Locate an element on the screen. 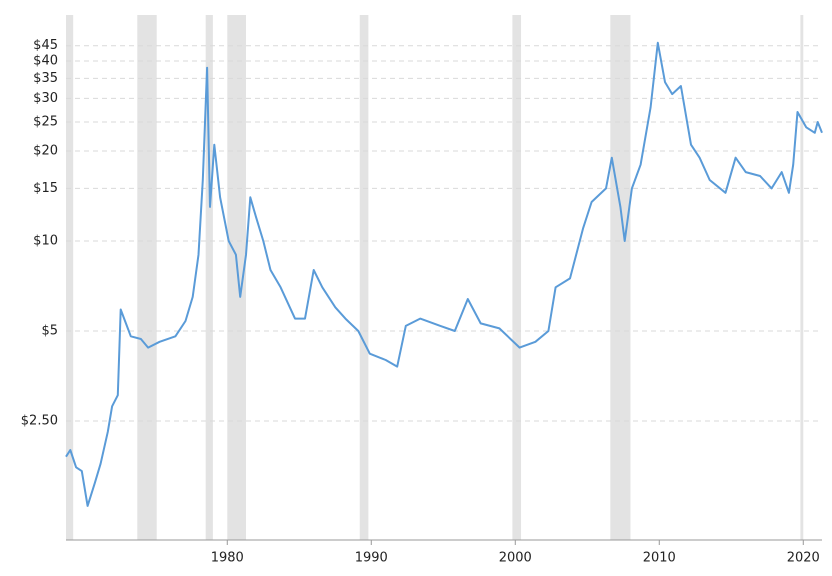 The image size is (832, 576). y-tick-label: $40 is located at coordinates (45, 60).